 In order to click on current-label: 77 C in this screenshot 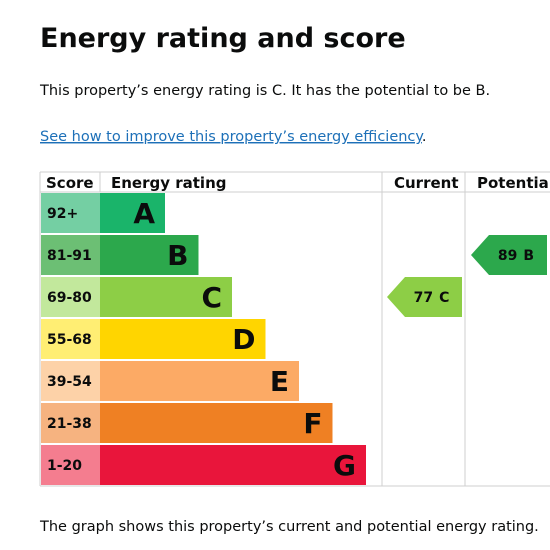, I will do `click(432, 298)`.